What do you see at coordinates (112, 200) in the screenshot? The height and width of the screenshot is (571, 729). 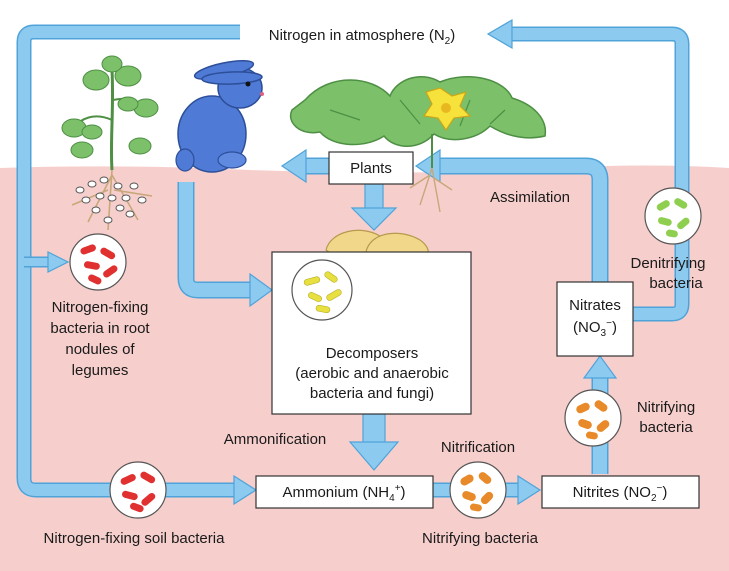 I see `roots-icon` at bounding box center [112, 200].